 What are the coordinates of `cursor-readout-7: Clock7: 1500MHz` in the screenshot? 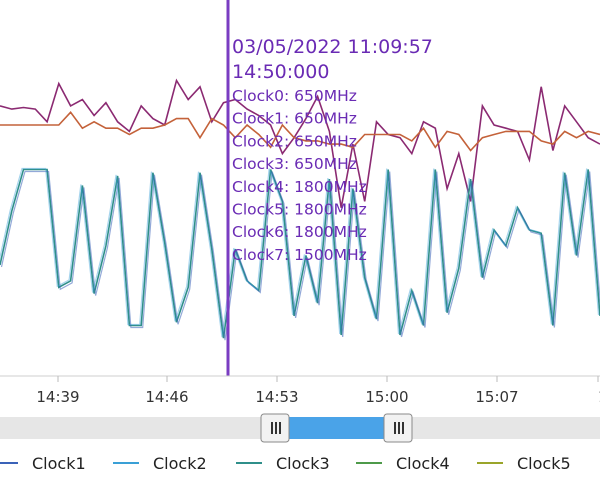 It's located at (299, 255).